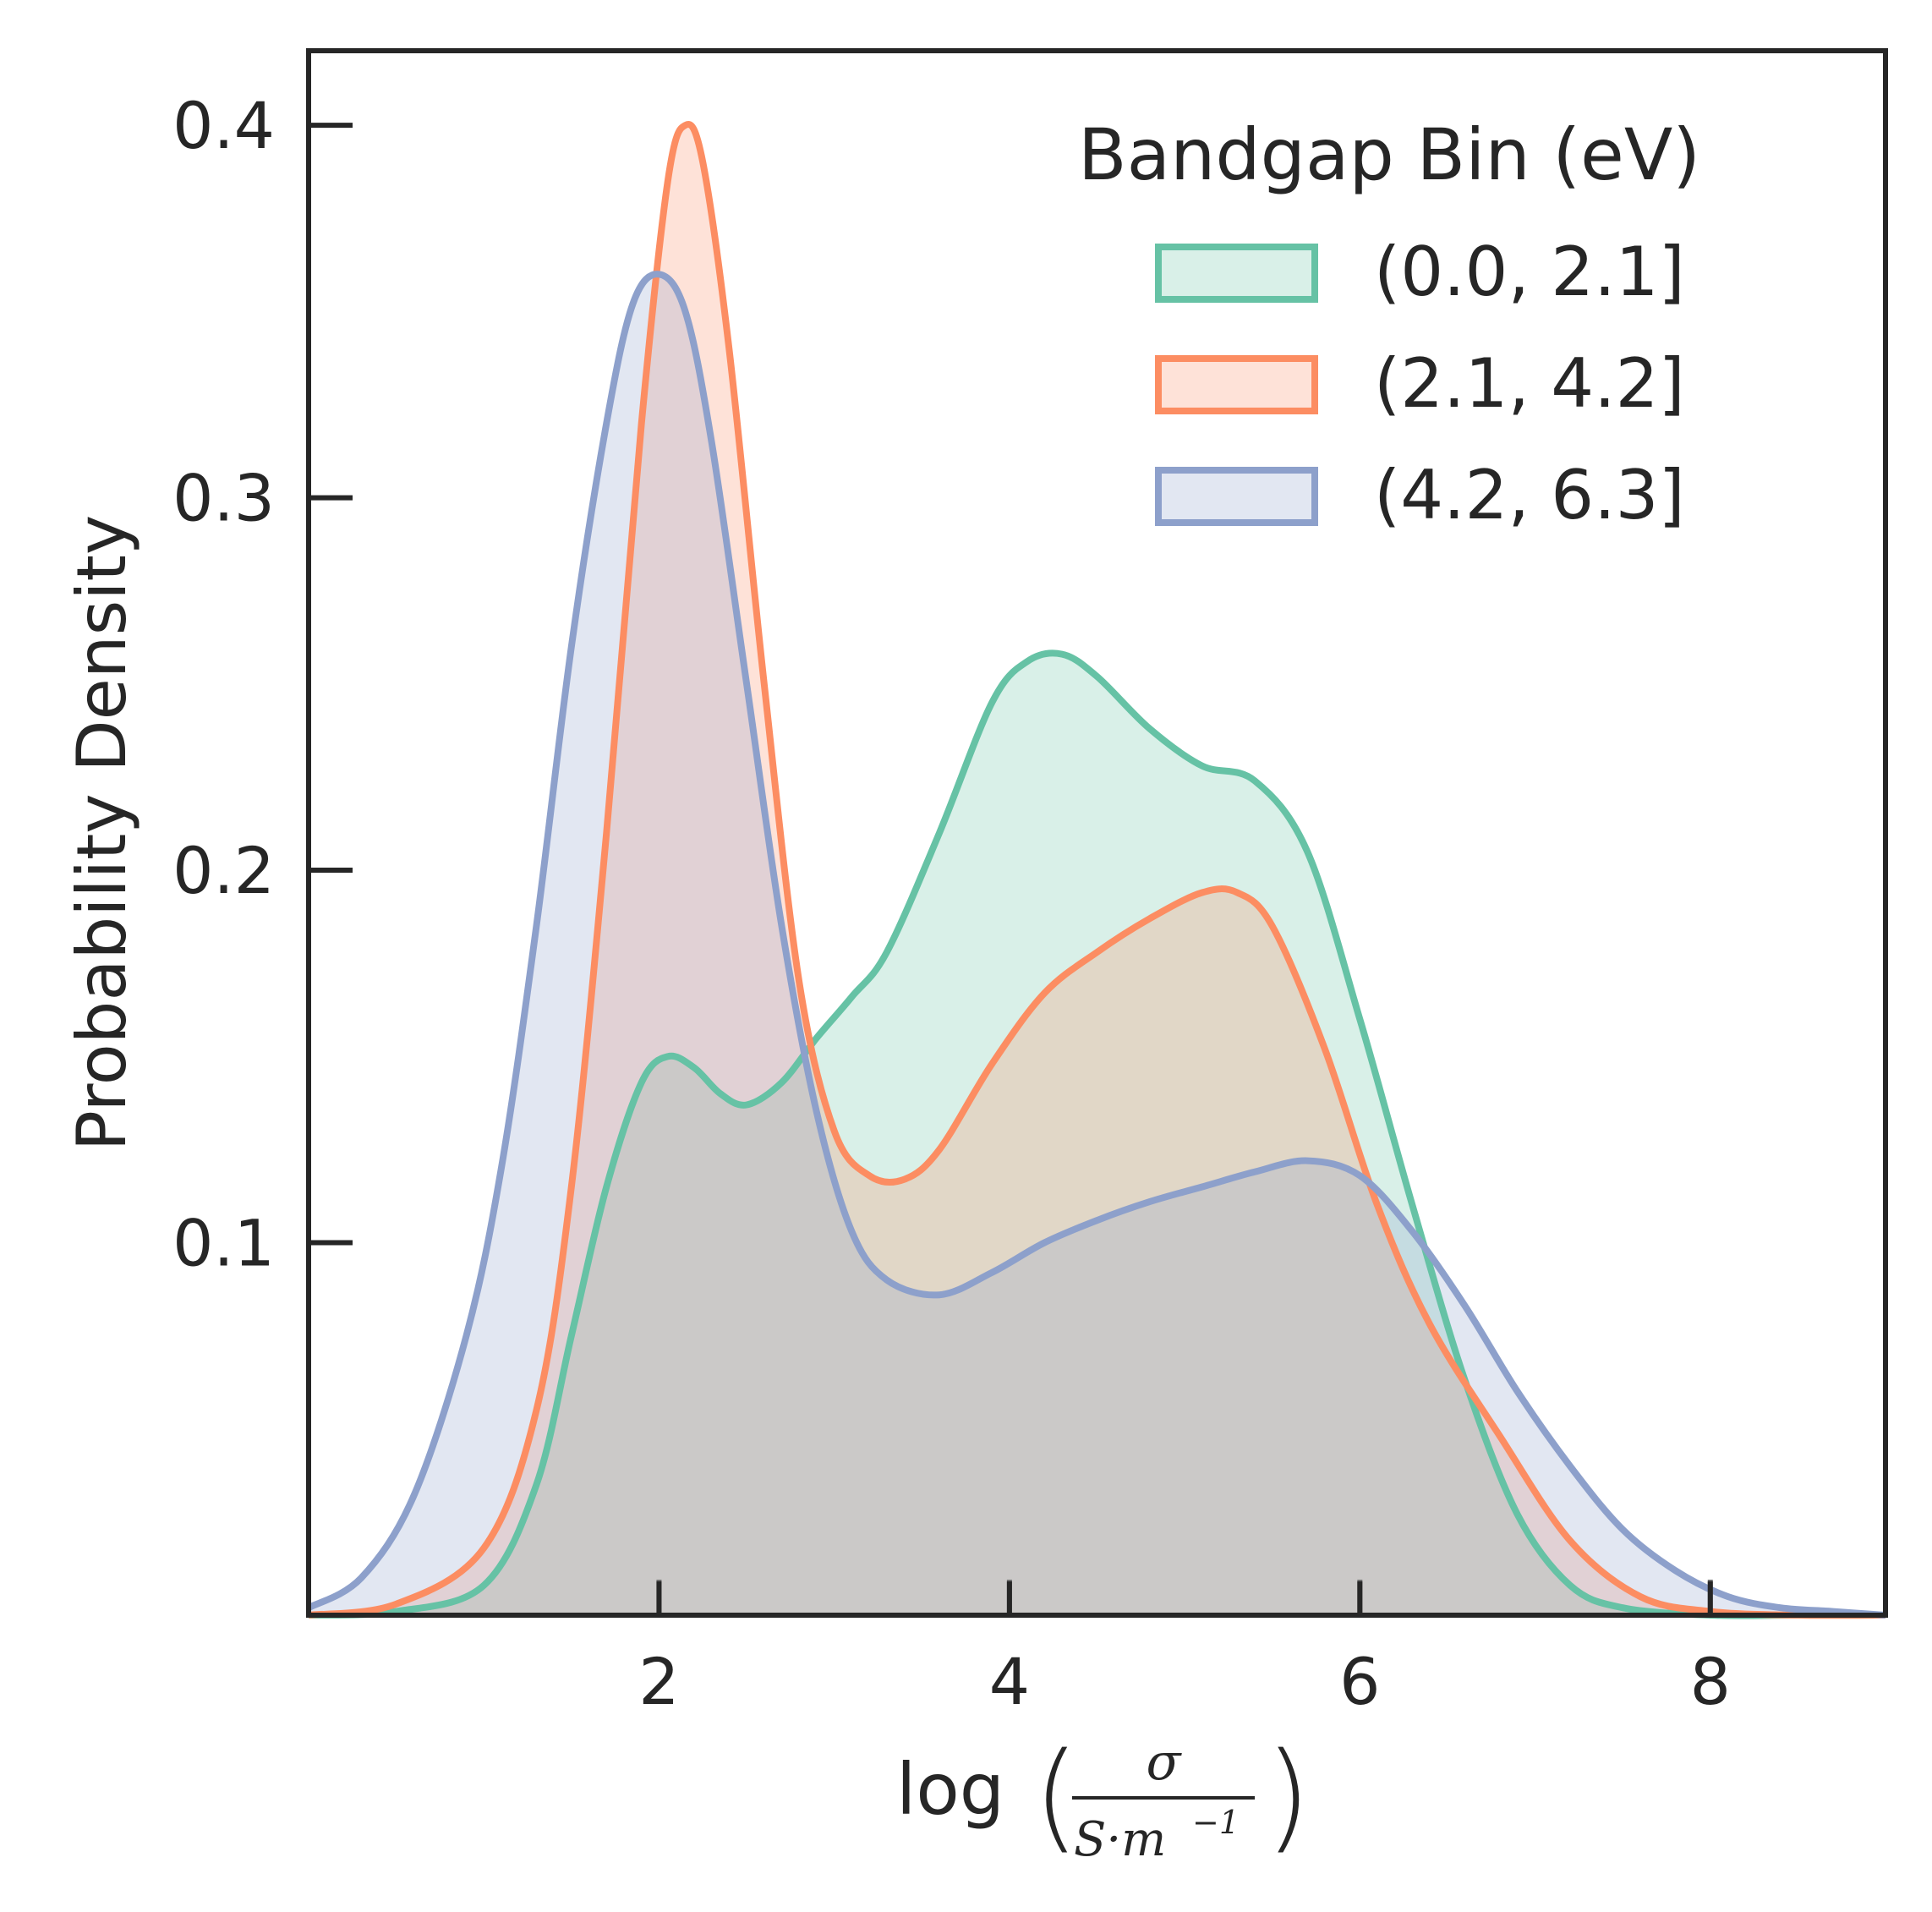 This screenshot has height=1912, width=1932. I want to click on y-tick-label: 0.1, so click(223, 1243).